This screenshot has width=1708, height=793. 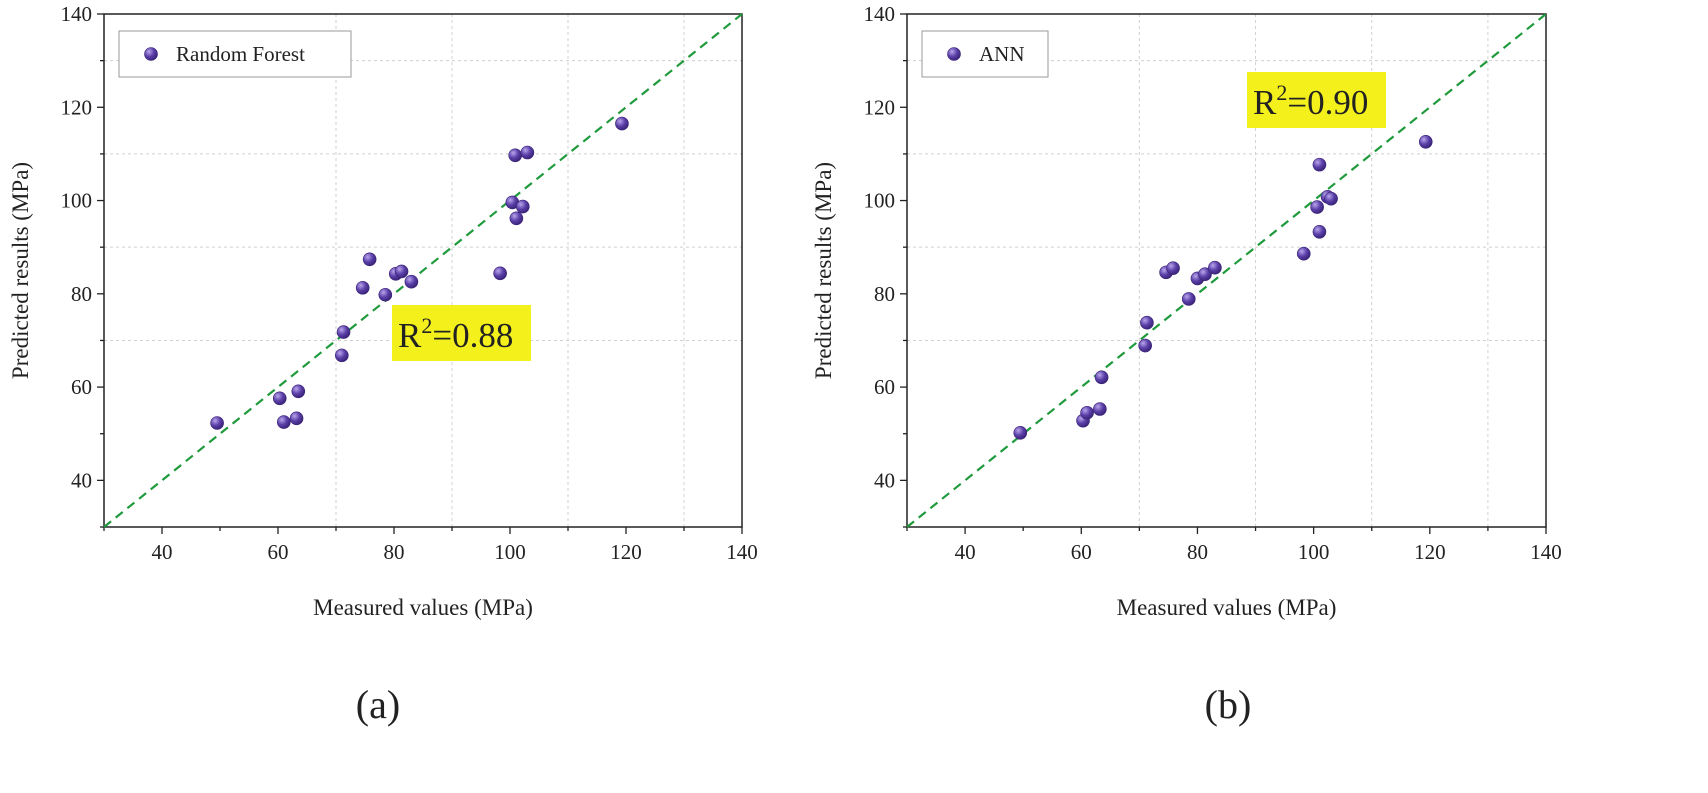 I want to click on legend-label: ANN, so click(x=1002, y=54).